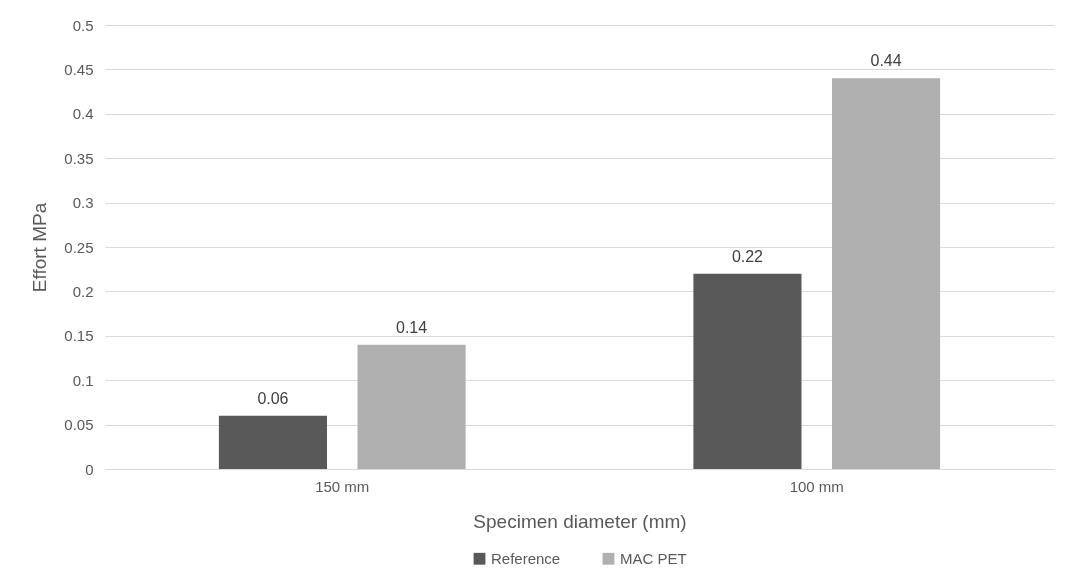 The width and height of the screenshot is (1079, 587). What do you see at coordinates (580, 521) in the screenshot?
I see `x-axis-title: Specimen diameter (mm)` at bounding box center [580, 521].